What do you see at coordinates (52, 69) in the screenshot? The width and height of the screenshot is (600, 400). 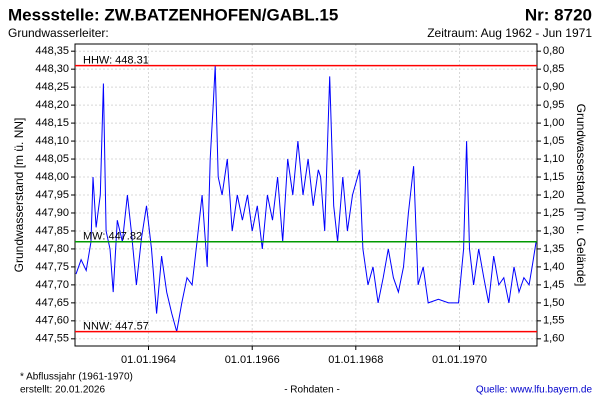 I see `y-tick-label: 448,30` at bounding box center [52, 69].